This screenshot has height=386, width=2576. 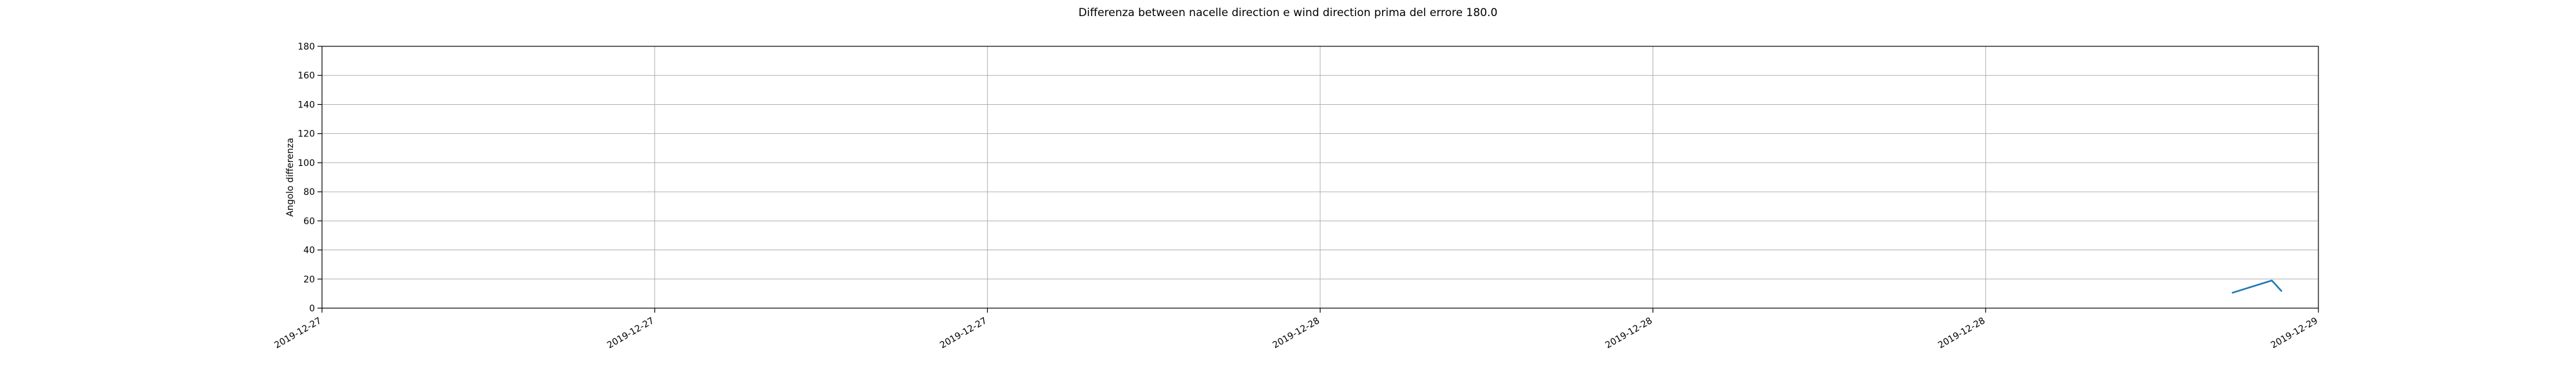 I want to click on y-tick-label: 180, so click(x=306, y=47).